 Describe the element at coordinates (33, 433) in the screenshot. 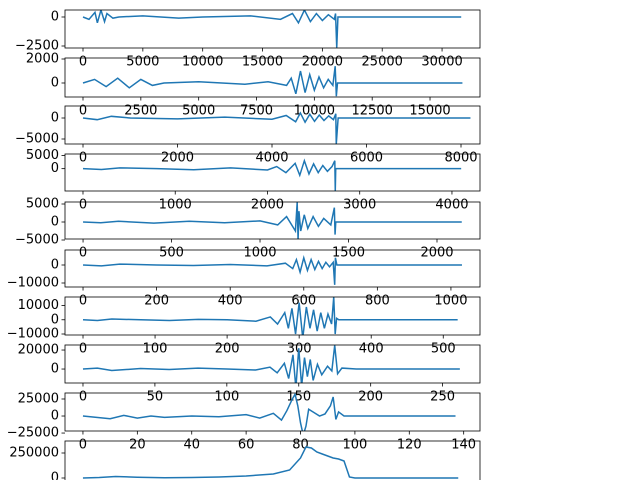

I see `y-tick-label: −25000` at that location.